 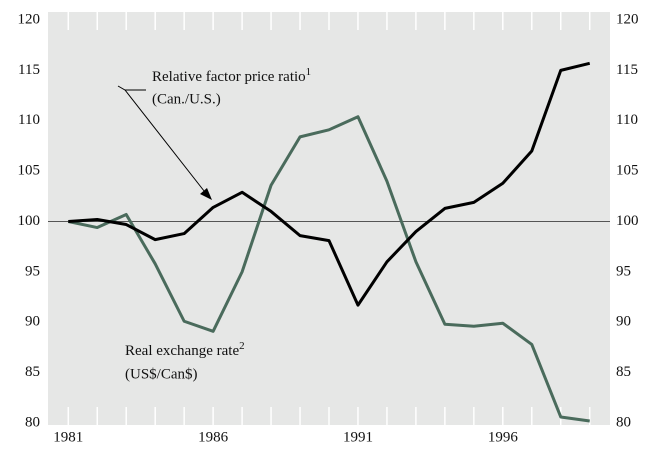 I want to click on label-subtitle: (Can./U.S.), so click(x=186, y=99).